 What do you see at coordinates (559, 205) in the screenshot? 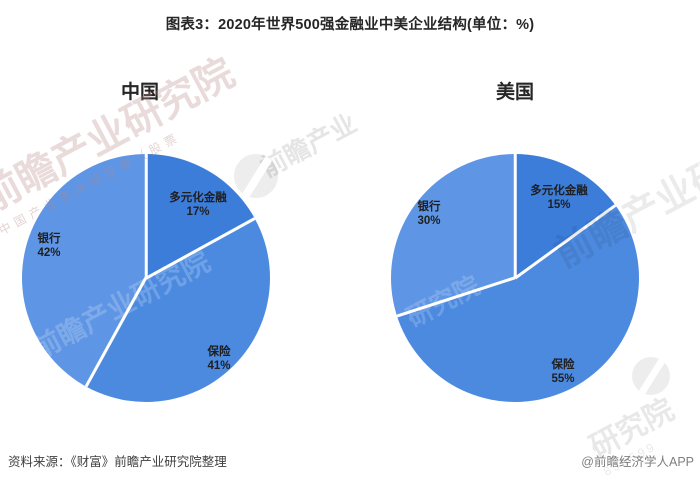
I see `slice-percent: 15%` at bounding box center [559, 205].